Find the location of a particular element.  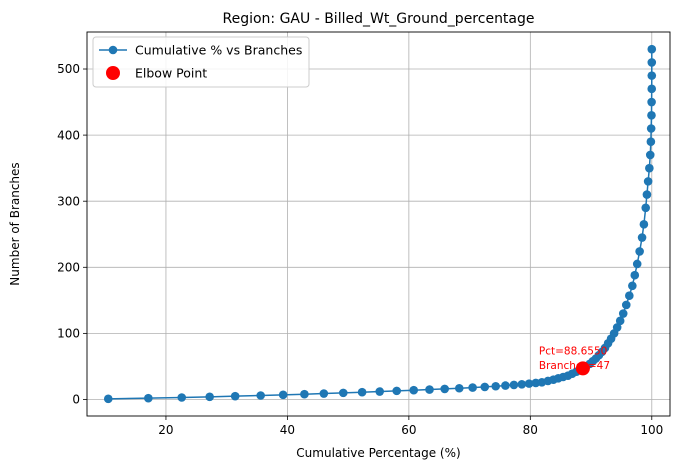

y-axis-label: Number of Branches is located at coordinates (15, 223).